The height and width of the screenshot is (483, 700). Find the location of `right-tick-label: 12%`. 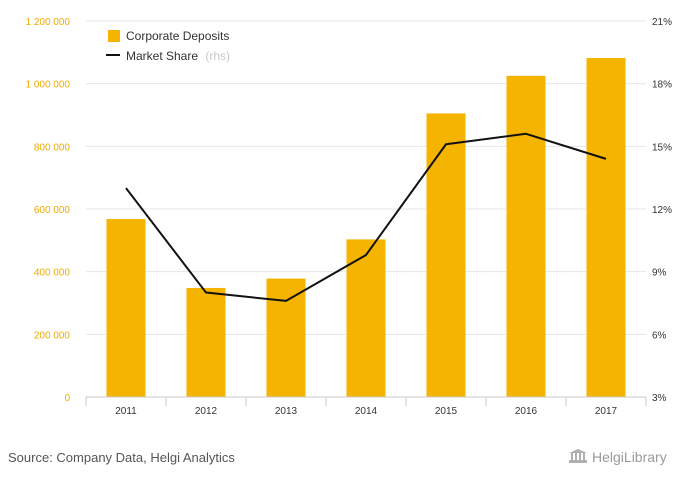

right-tick-label: 12% is located at coordinates (662, 210).